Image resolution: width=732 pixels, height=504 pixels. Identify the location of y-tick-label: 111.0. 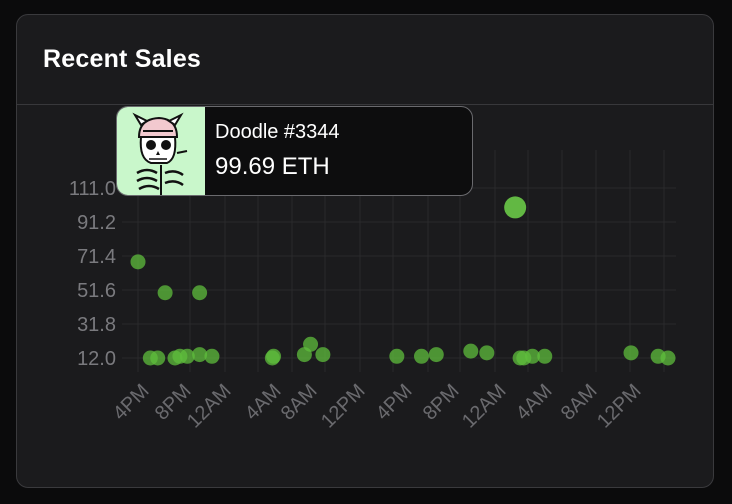
(92, 189).